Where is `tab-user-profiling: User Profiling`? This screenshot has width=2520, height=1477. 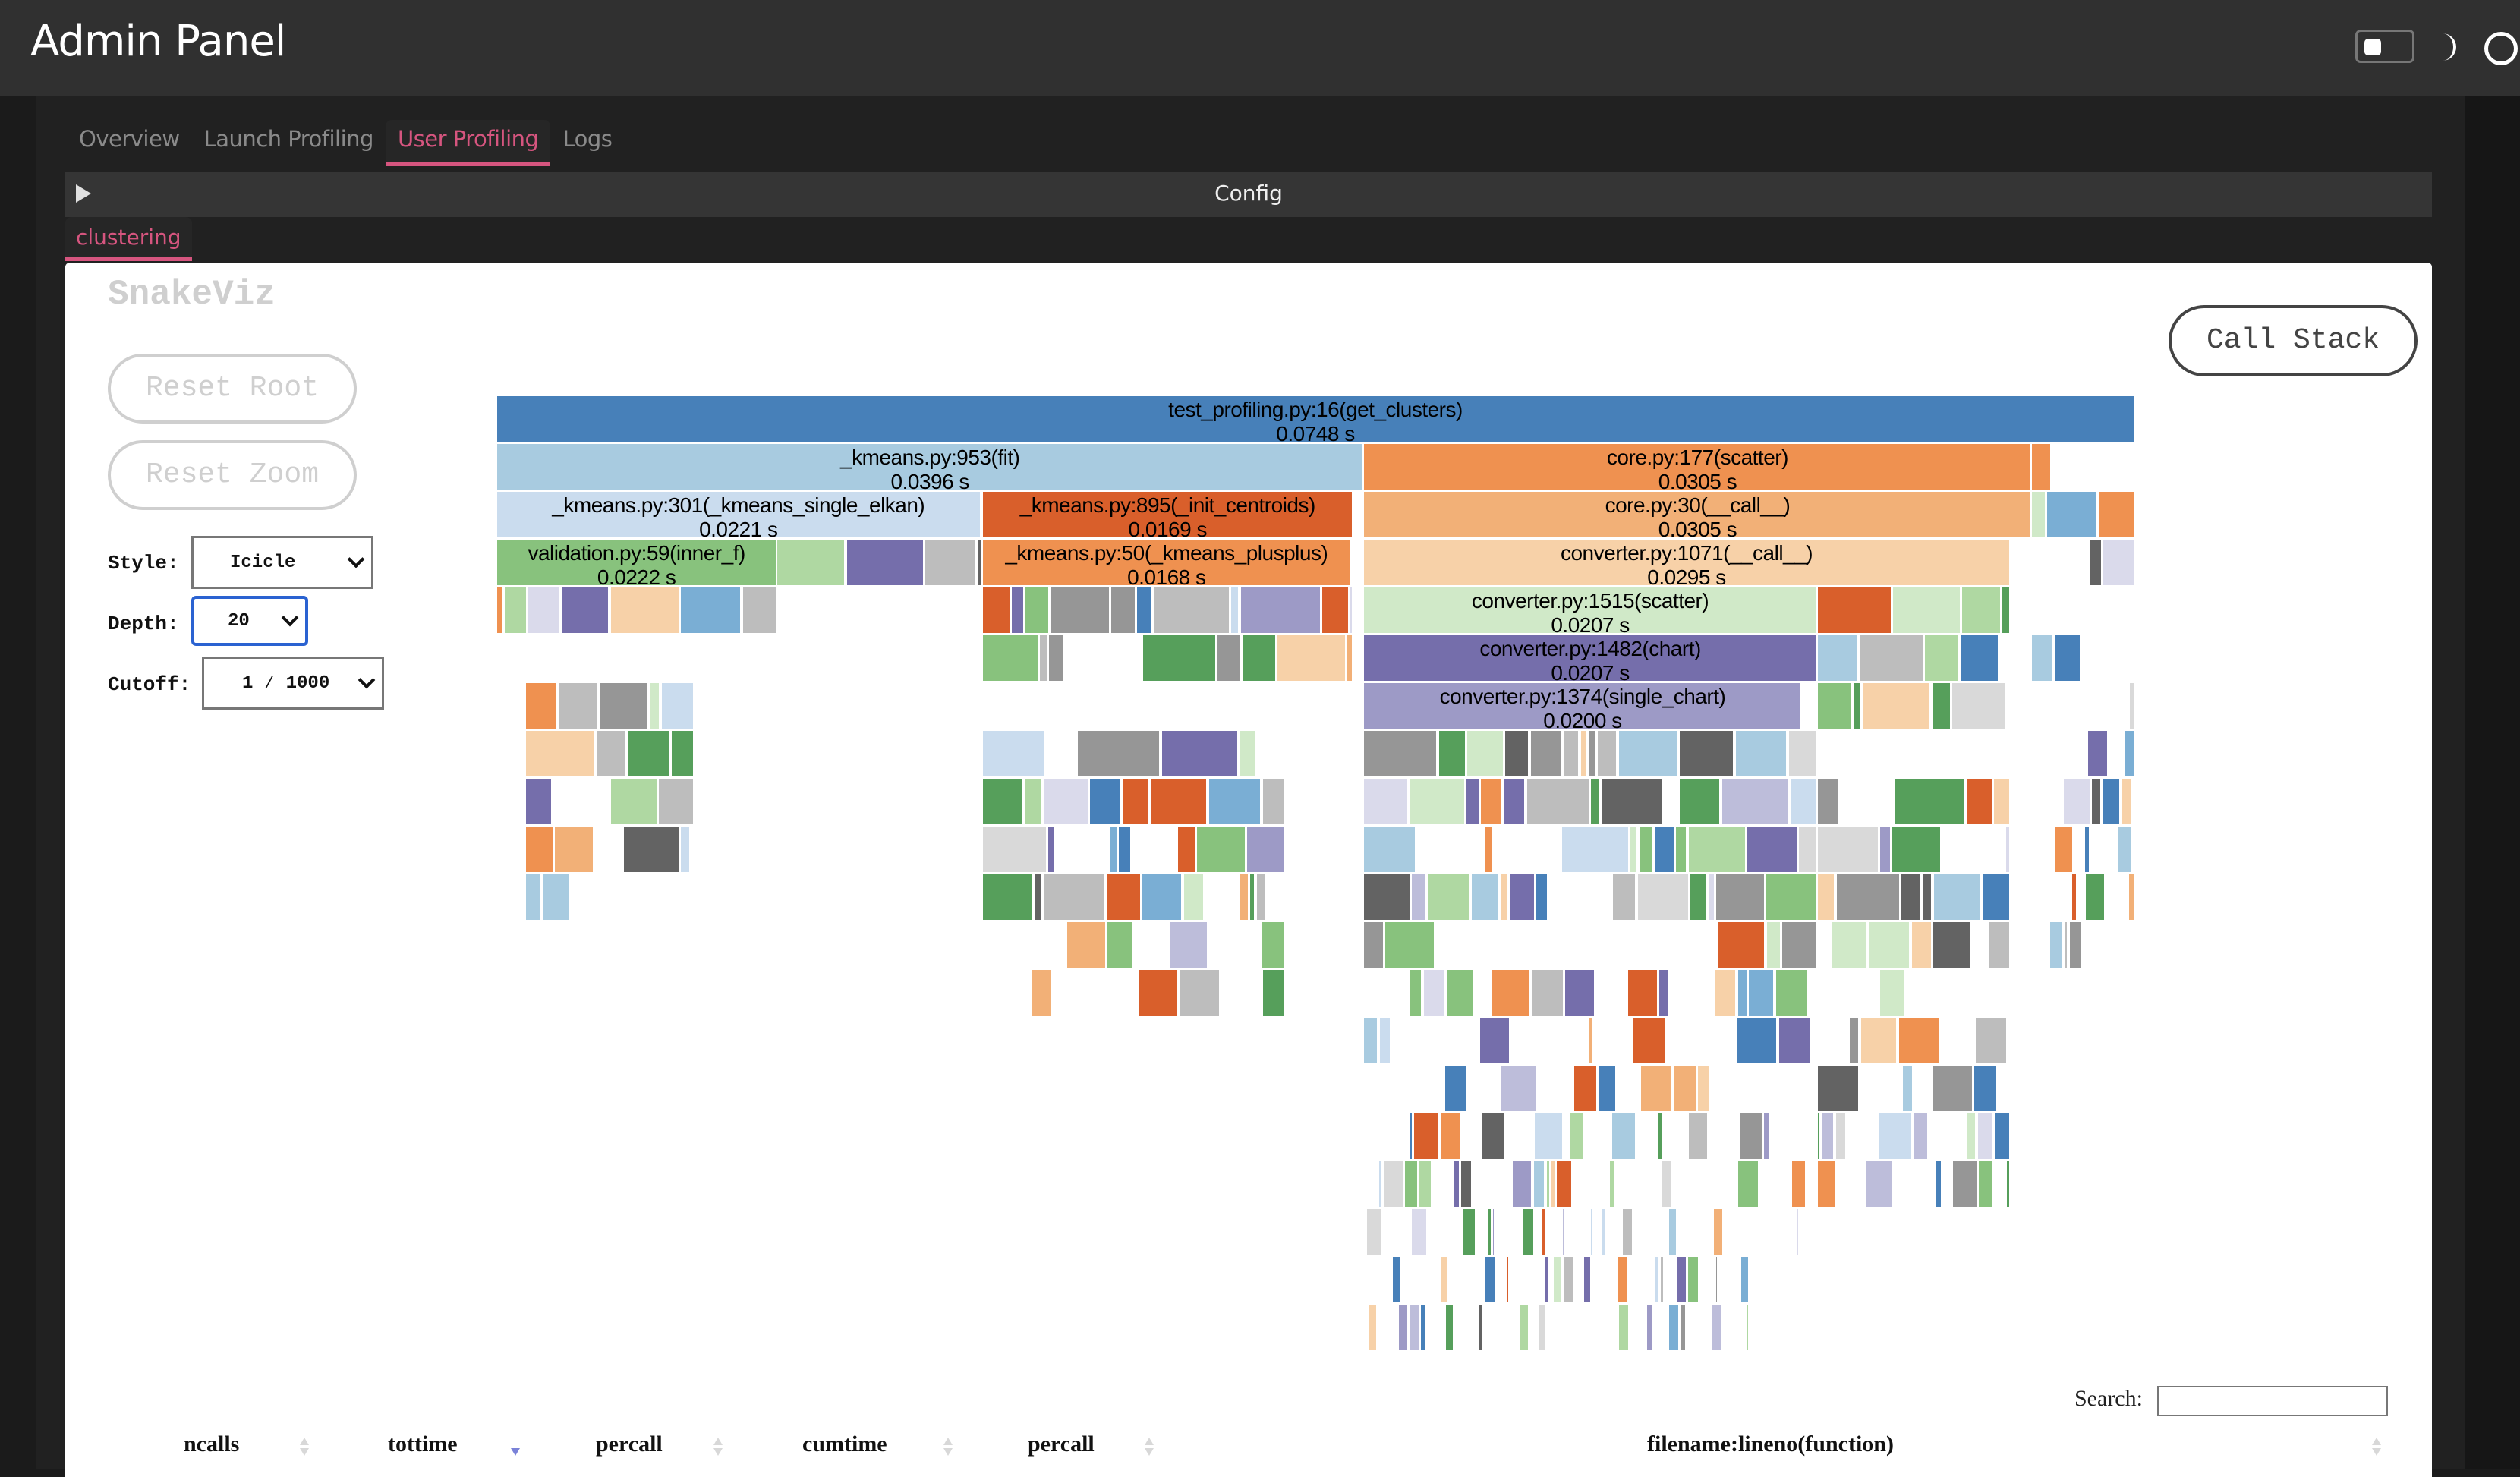 tab-user-profiling: User Profiling is located at coordinates (468, 143).